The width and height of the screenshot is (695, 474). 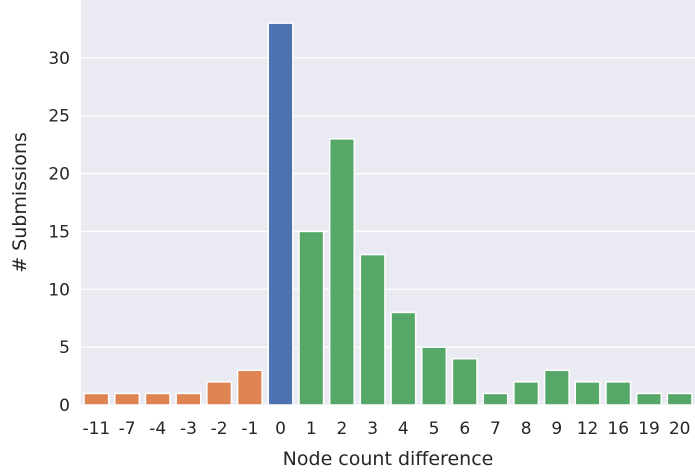 What do you see at coordinates (219, 429) in the screenshot?
I see `x-tick-label: -2` at bounding box center [219, 429].